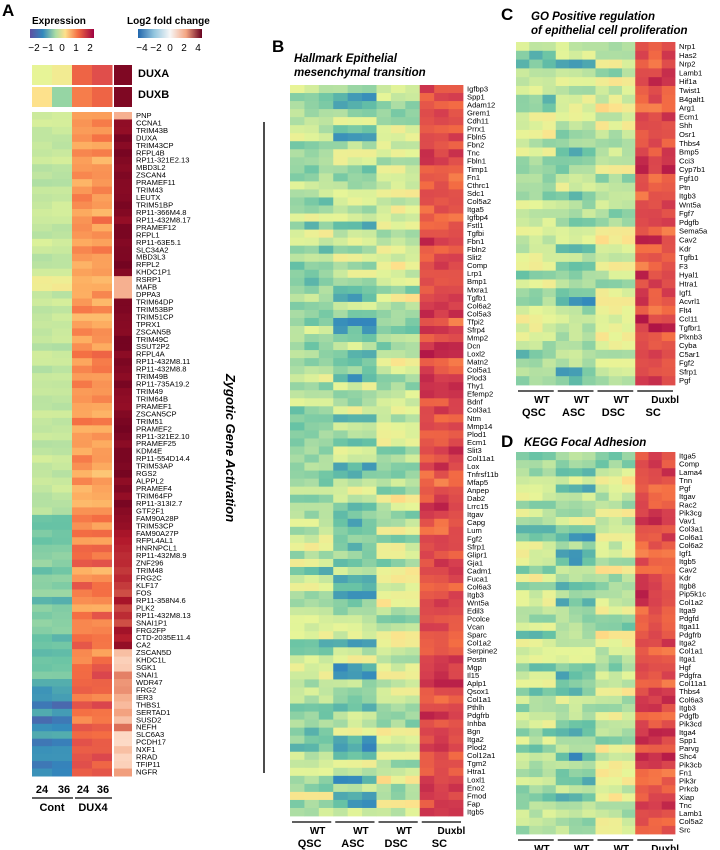  Describe the element at coordinates (473, 675) in the screenshot. I see `gene-label: Il15` at that location.